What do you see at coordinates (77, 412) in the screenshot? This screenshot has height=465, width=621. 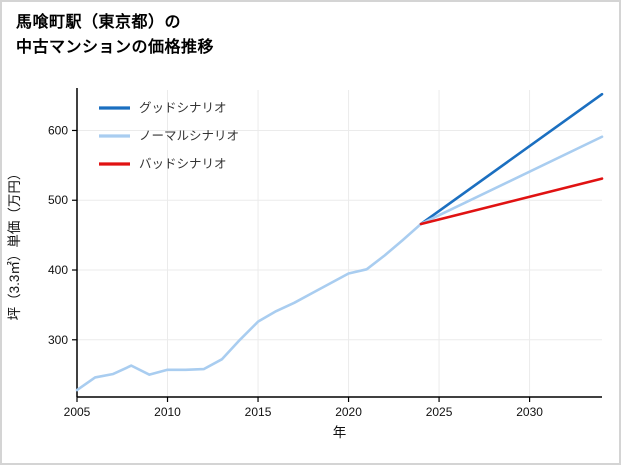 I see `x-tick-label: 2005` at bounding box center [77, 412].